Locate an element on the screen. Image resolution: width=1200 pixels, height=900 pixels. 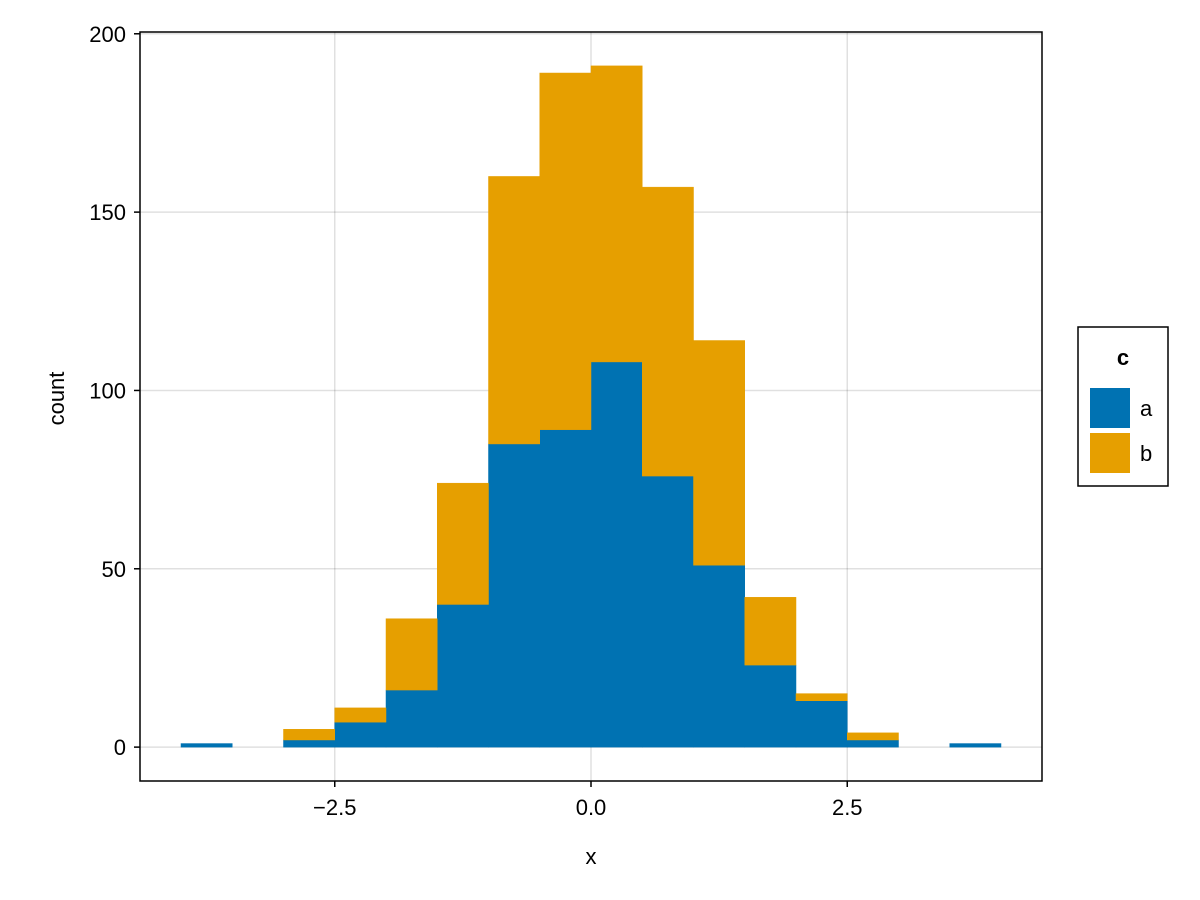
legend-label-a: a is located at coordinates (1146, 408).